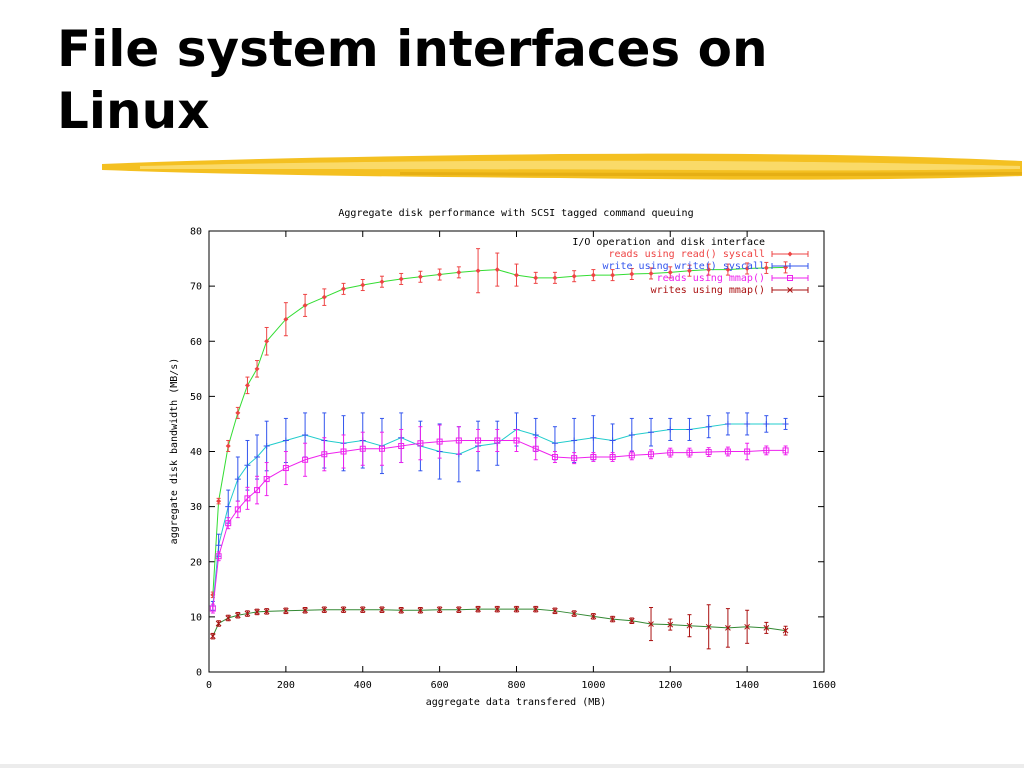 This screenshot has height=768, width=1024. Describe the element at coordinates (196, 342) in the screenshot. I see `y-tick-label: 60` at that location.